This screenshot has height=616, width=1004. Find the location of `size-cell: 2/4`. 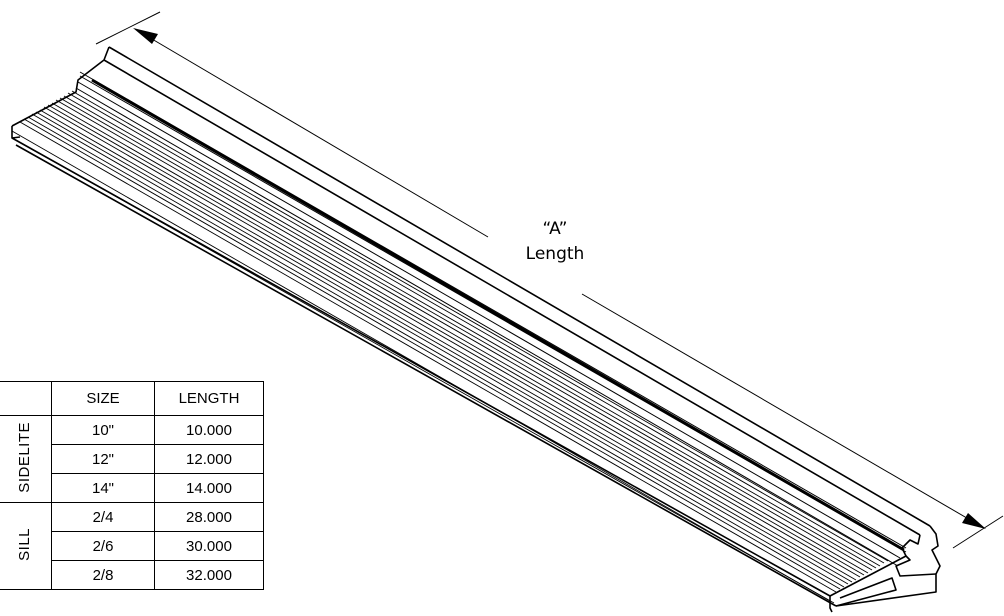

size-cell: 2/4 is located at coordinates (103, 517).